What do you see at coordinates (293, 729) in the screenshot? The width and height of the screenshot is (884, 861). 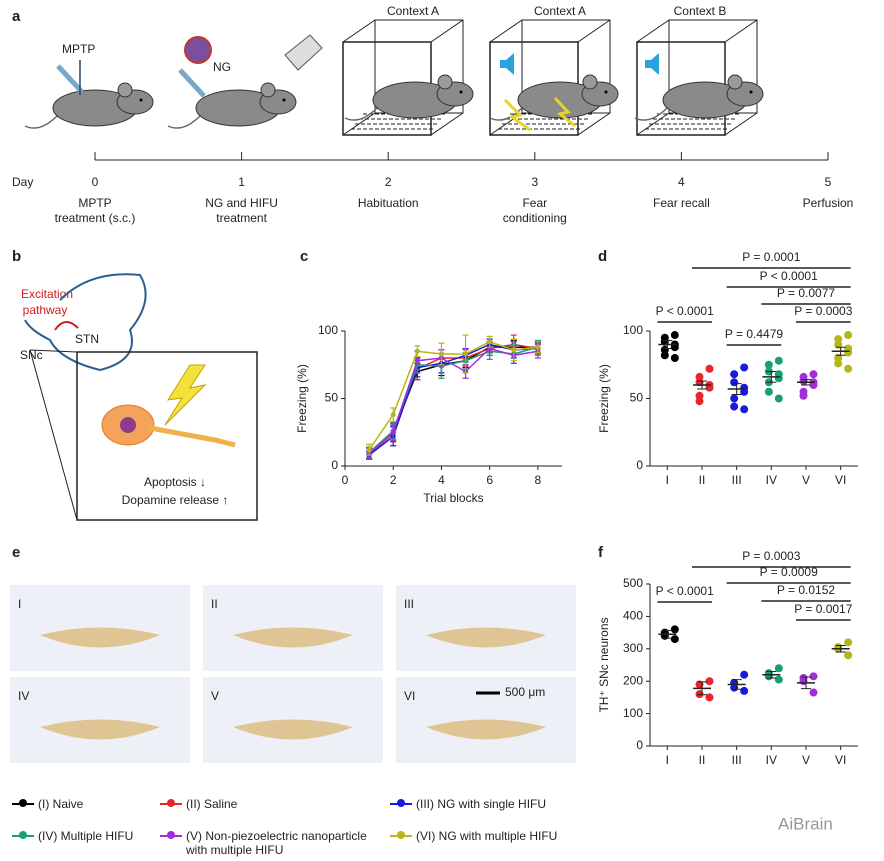 I see `snc-stain` at bounding box center [293, 729].